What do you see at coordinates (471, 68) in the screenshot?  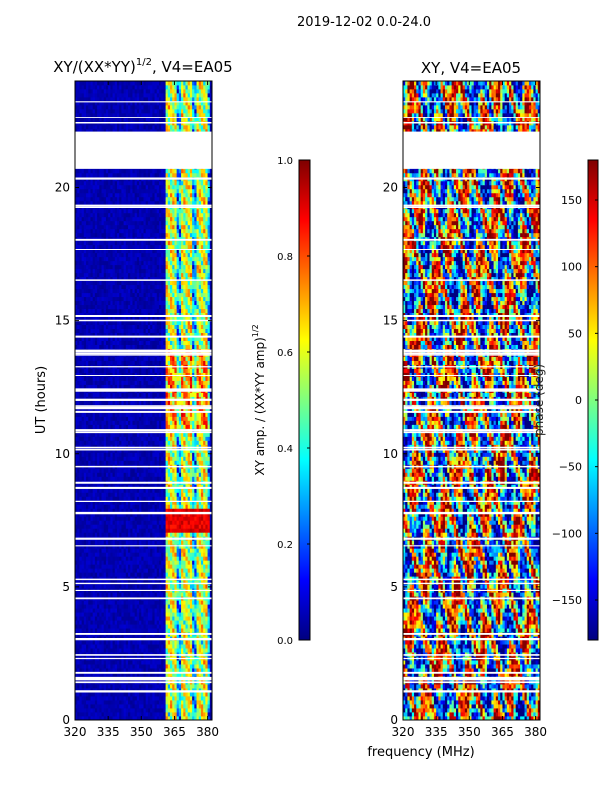 I see `phase-panel-title: XY, V4=EA05` at bounding box center [471, 68].